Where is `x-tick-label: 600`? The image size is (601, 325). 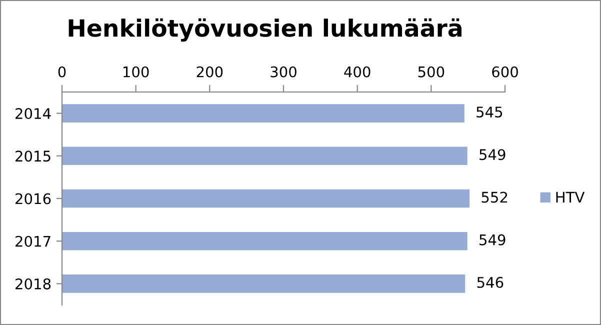 x-tick-label: 600 is located at coordinates (505, 72).